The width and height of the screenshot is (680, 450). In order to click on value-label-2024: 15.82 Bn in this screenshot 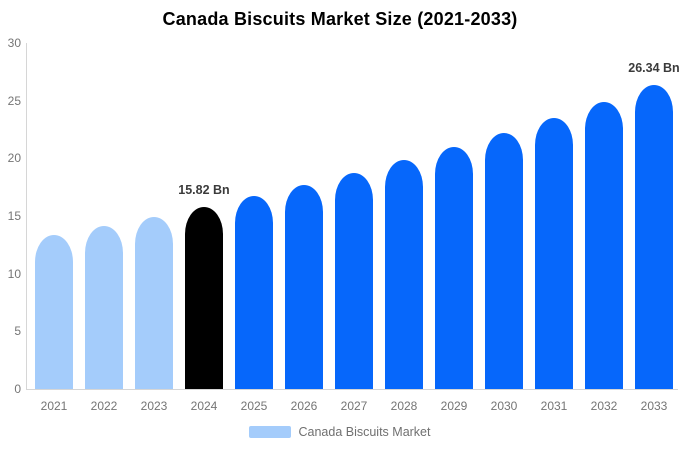, I will do `click(204, 189)`.